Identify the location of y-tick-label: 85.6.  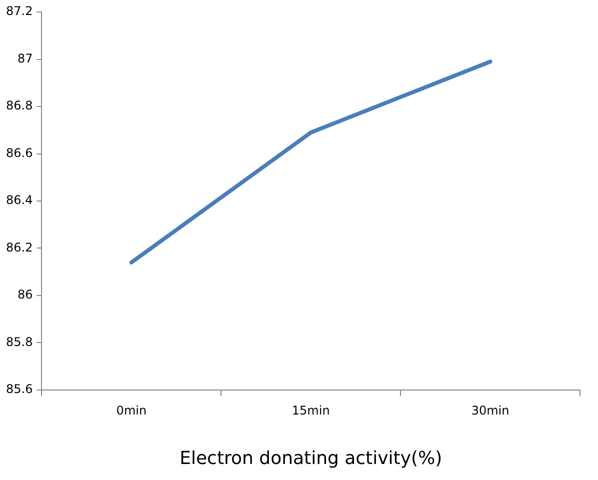
(19, 389).